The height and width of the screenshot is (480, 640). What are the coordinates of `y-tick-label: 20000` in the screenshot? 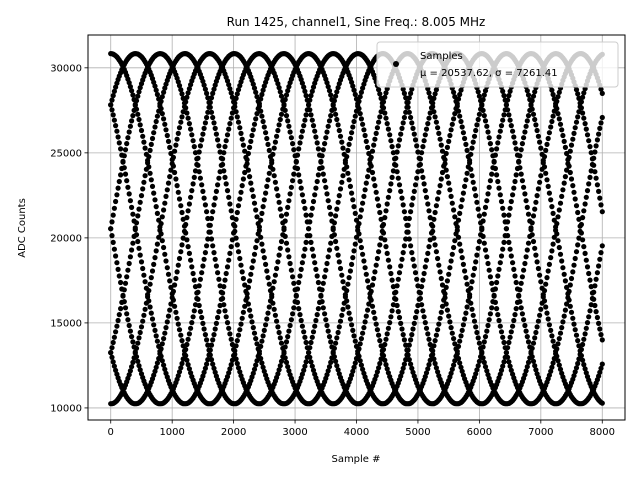 It's located at (66, 238).